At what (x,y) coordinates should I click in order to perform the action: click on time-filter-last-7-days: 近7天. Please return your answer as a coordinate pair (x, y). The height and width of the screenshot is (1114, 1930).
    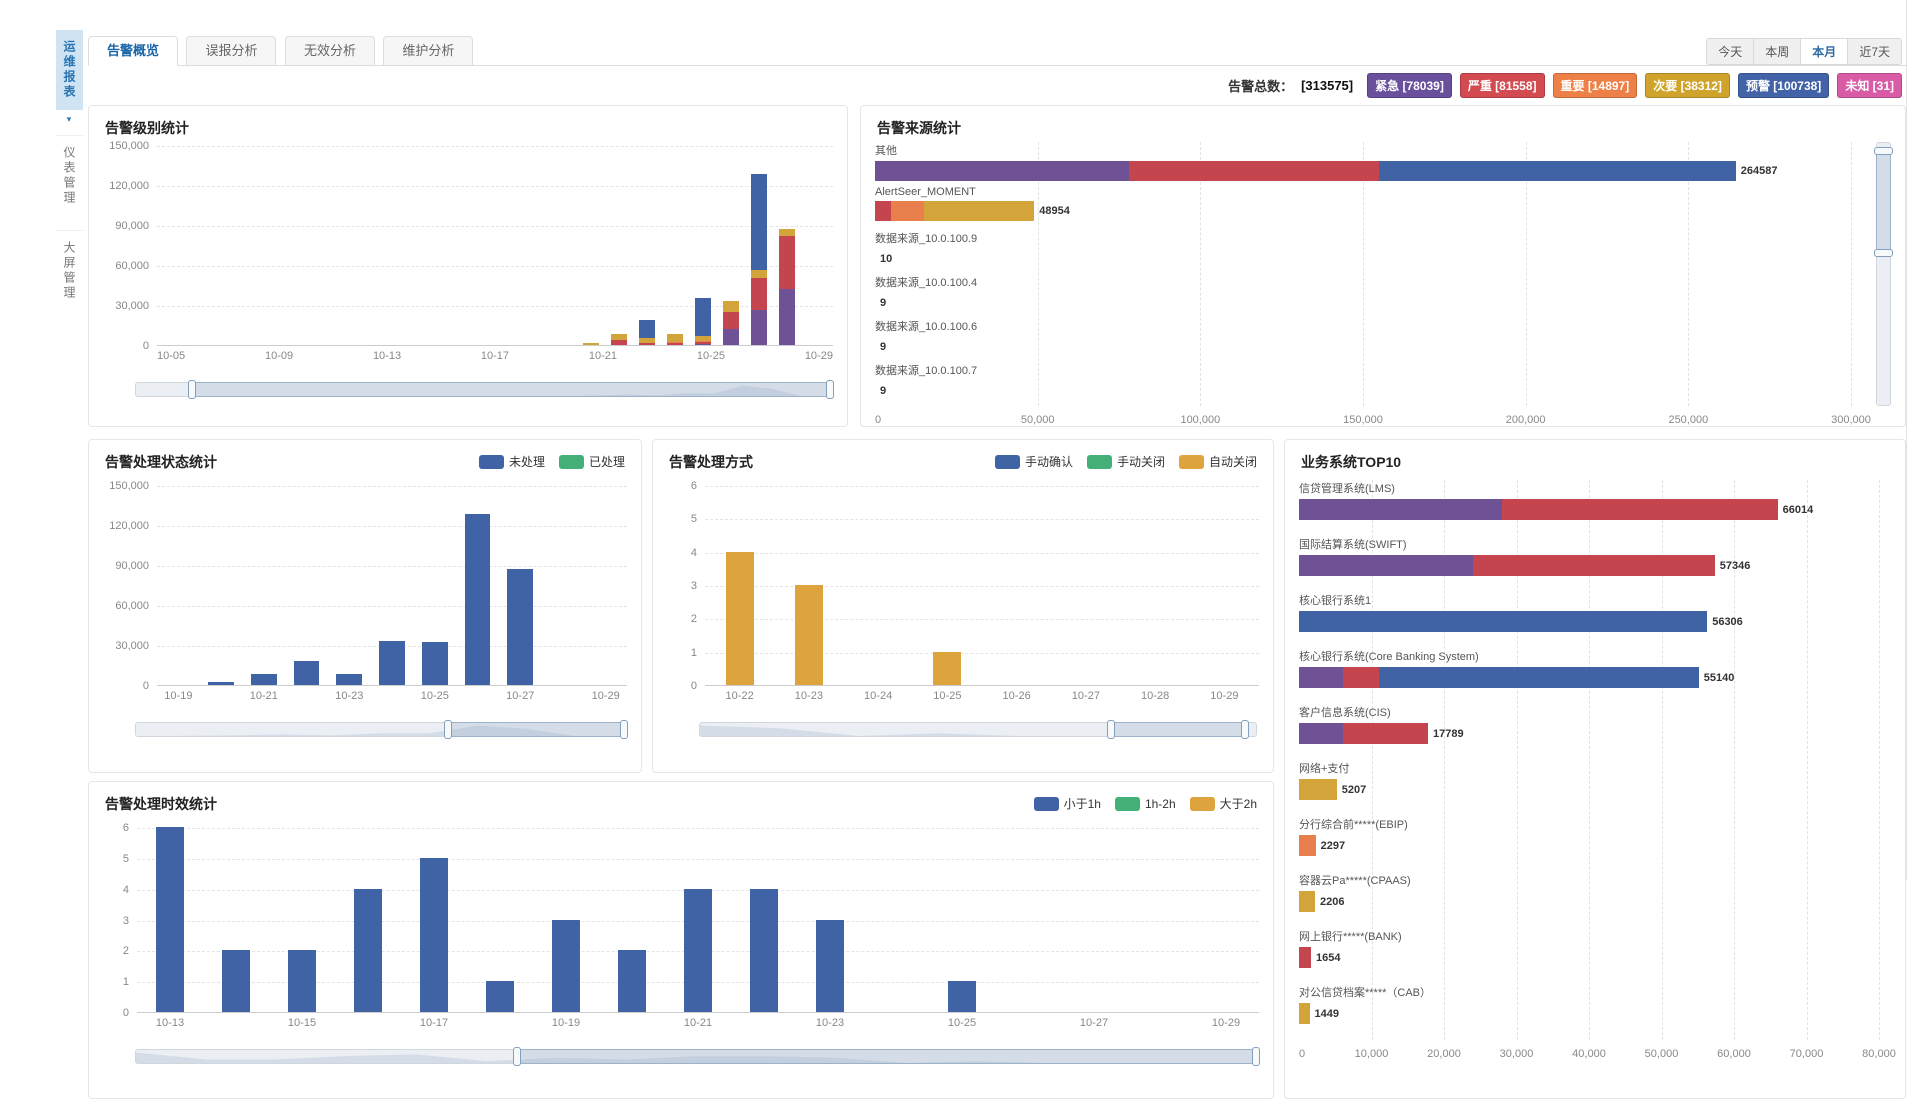
    Looking at the image, I should click on (1874, 51).